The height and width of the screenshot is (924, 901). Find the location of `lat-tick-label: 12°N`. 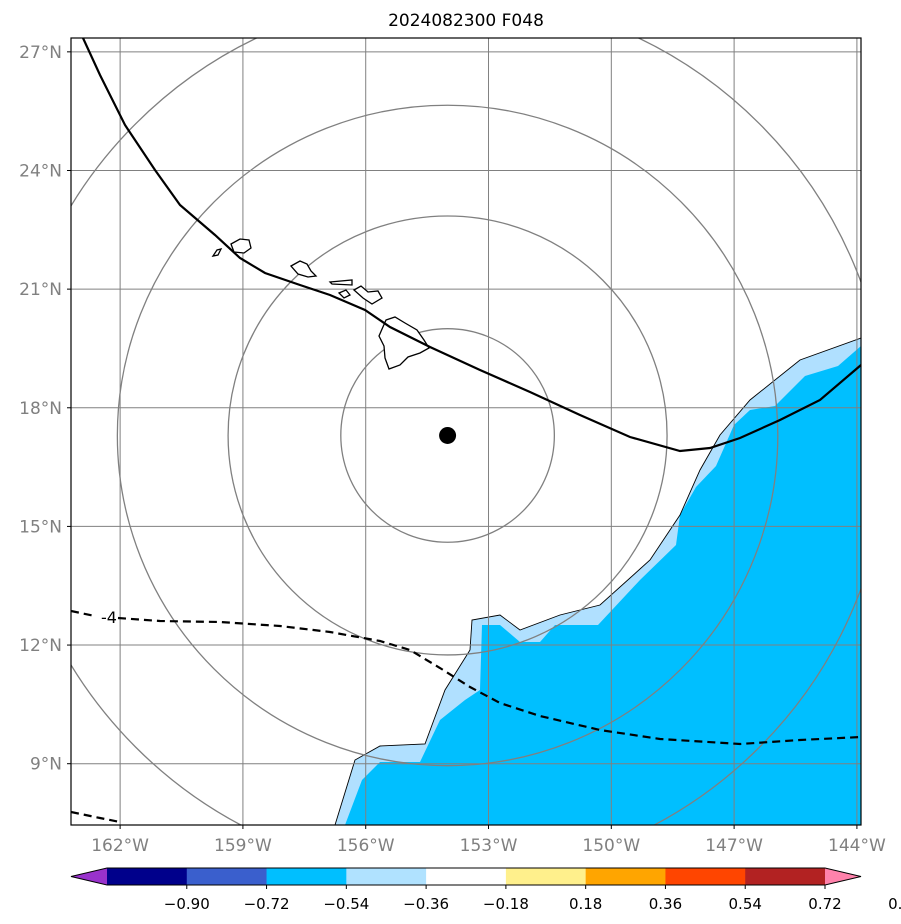

lat-tick-label: 12°N is located at coordinates (40, 646).